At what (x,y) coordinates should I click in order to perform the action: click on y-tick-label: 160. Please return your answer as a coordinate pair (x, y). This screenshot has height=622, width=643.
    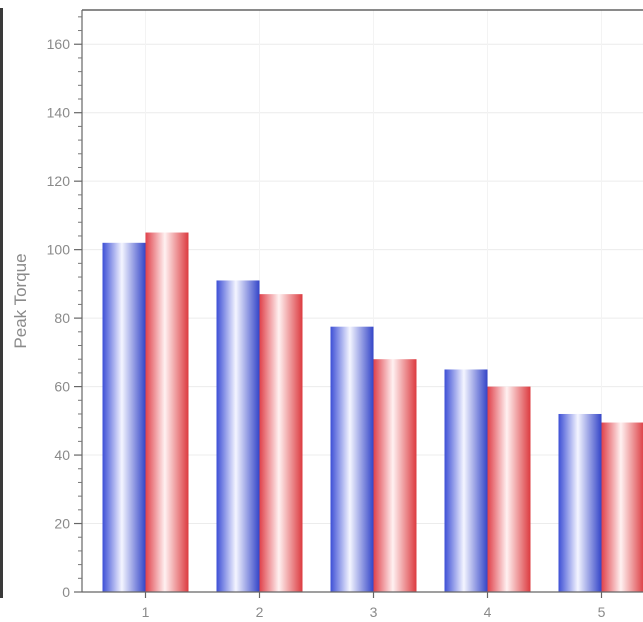
    Looking at the image, I should click on (59, 44).